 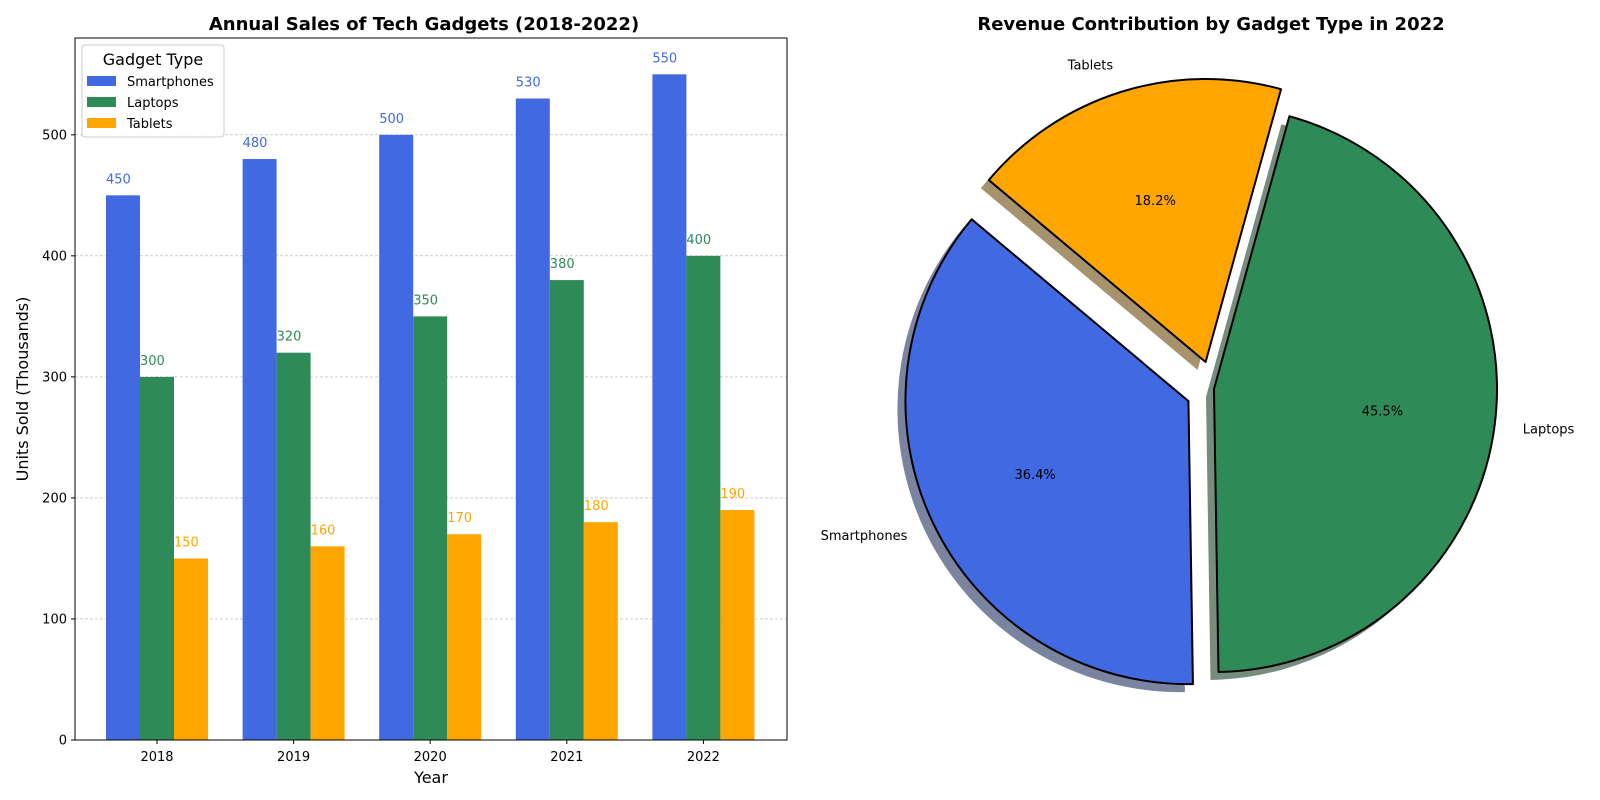 I want to click on y-tick-label: 100, so click(x=54, y=619).